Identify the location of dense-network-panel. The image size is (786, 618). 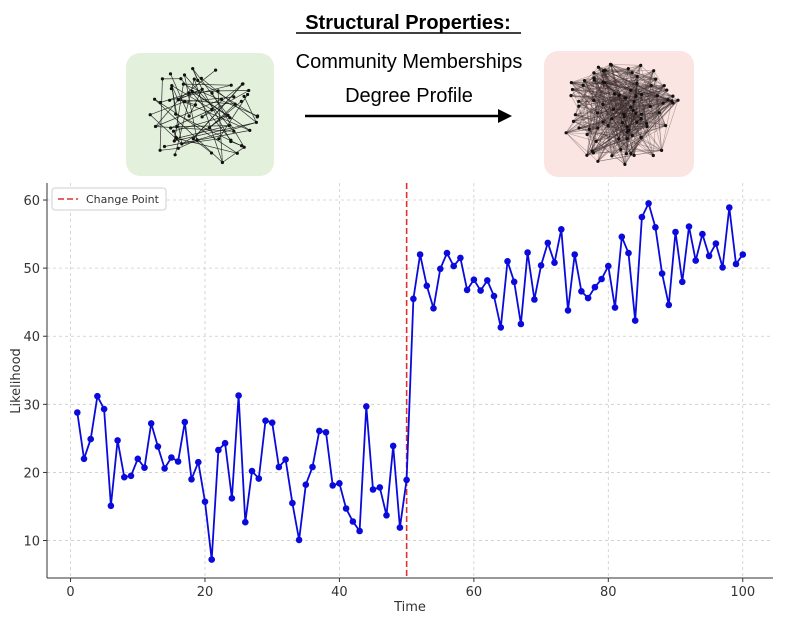
(619, 114).